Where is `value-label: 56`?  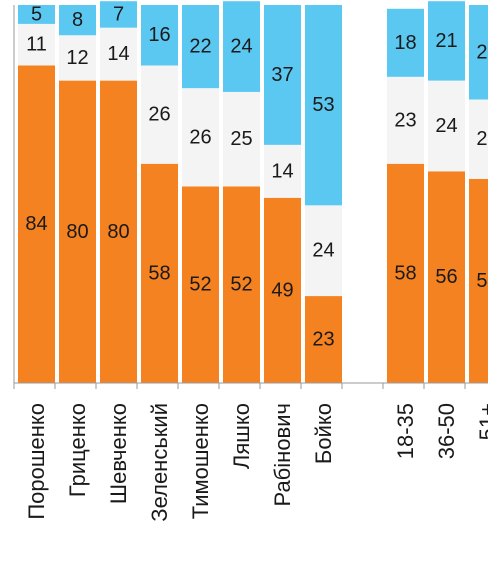
value-label: 56 is located at coordinates (446, 277).